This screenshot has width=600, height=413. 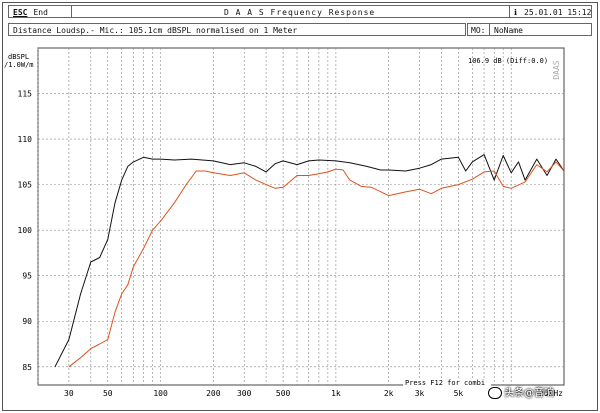 I want to click on x-tick-label: 200, so click(x=213, y=393).